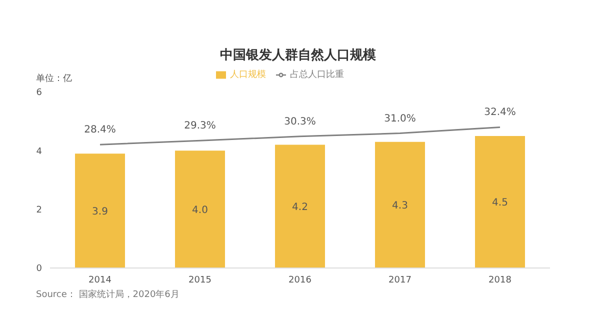 The height and width of the screenshot is (320, 596). Describe the element at coordinates (200, 280) in the screenshot. I see `x-tick-label: 2015` at that location.